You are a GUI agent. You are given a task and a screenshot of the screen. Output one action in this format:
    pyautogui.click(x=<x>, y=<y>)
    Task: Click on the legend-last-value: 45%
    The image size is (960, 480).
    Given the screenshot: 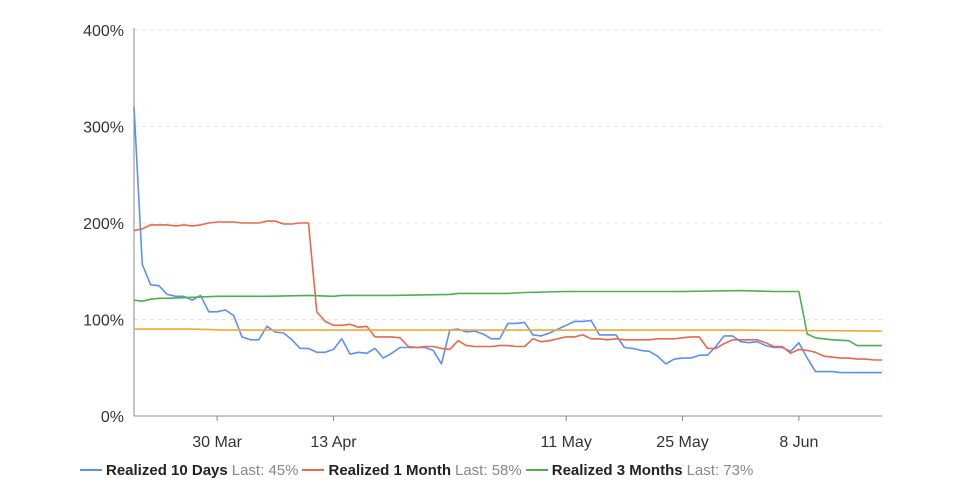 What is the action you would take?
    pyautogui.click(x=283, y=470)
    